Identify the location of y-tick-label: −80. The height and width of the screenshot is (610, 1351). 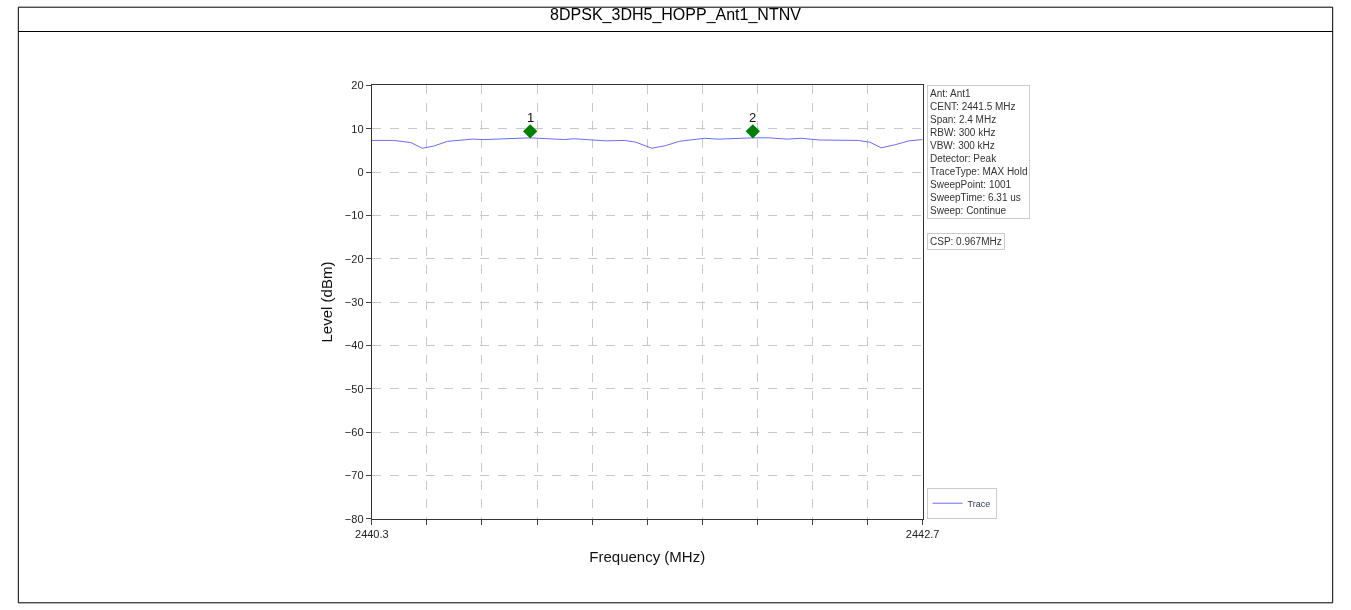
(354, 518).